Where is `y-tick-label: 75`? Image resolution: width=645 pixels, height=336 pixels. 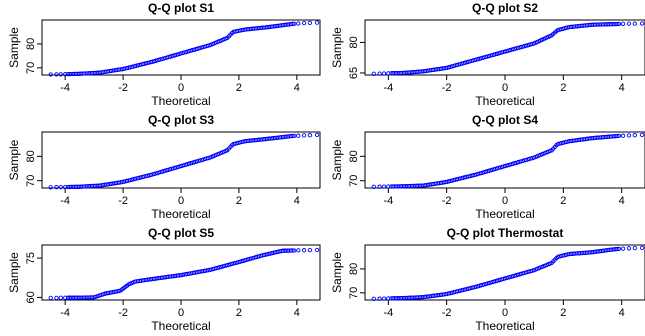
y-tick-label: 75 is located at coordinates (31, 258).